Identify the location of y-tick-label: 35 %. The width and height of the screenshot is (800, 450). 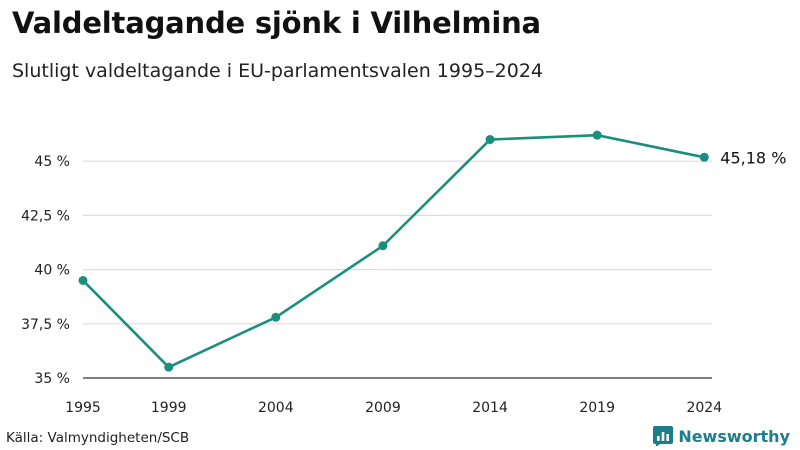
(52, 379).